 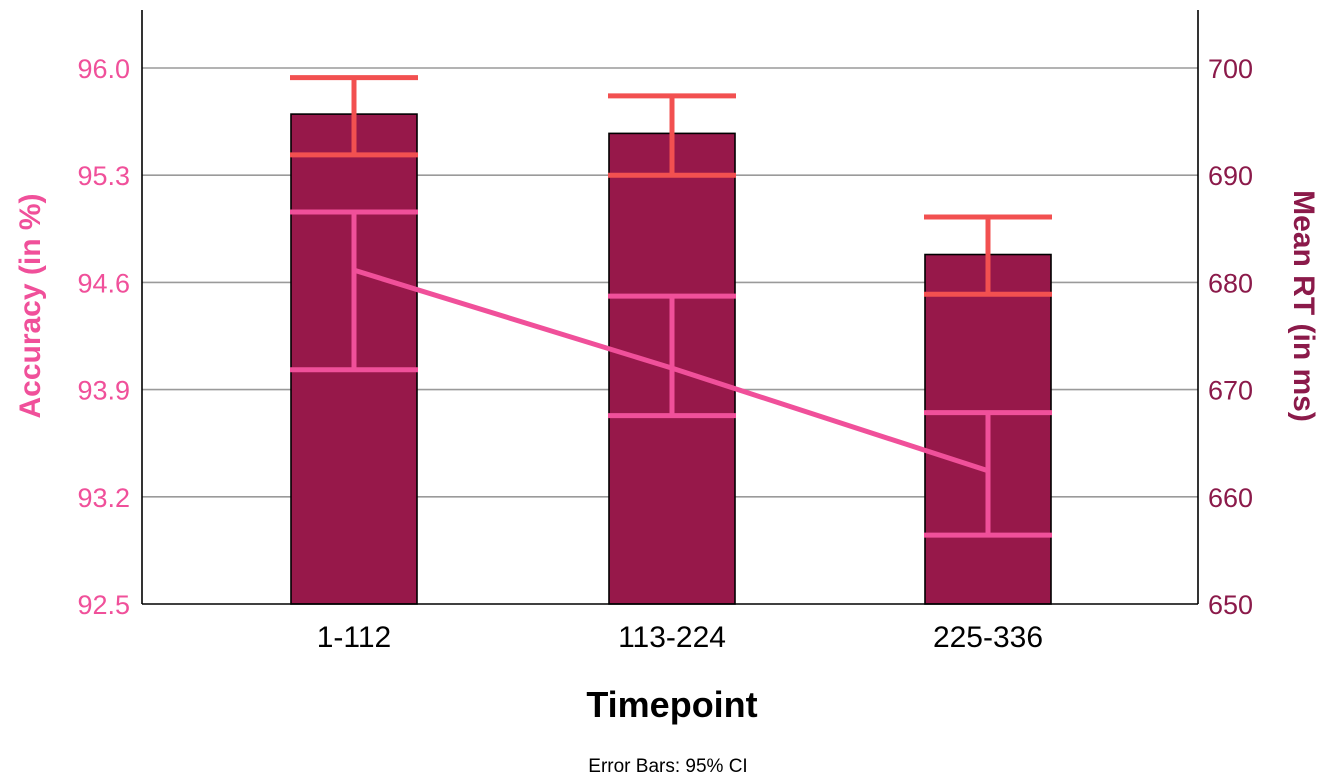 I want to click on right-tick-label: 650, so click(x=1230, y=605).